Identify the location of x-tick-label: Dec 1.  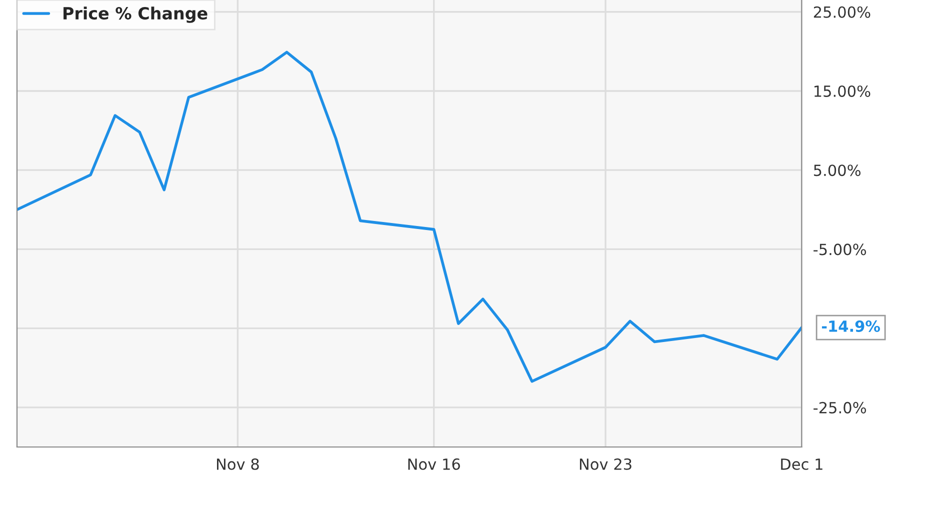
(801, 464).